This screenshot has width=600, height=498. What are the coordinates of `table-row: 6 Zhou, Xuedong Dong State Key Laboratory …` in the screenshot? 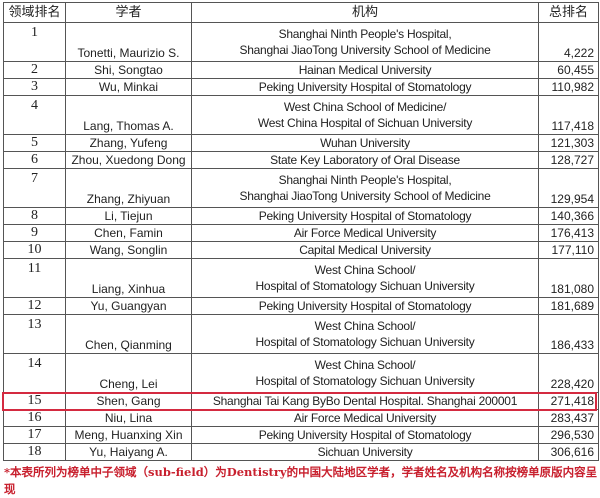 It's located at (301, 160).